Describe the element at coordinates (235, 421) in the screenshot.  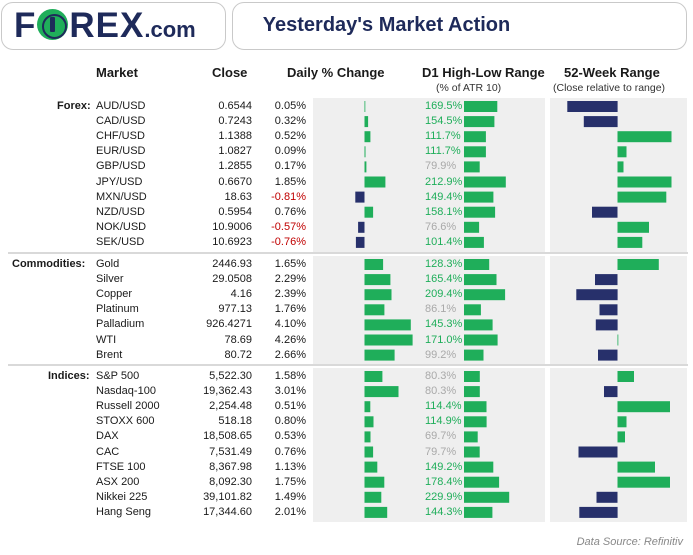
I see `close-value: 518.18` at that location.